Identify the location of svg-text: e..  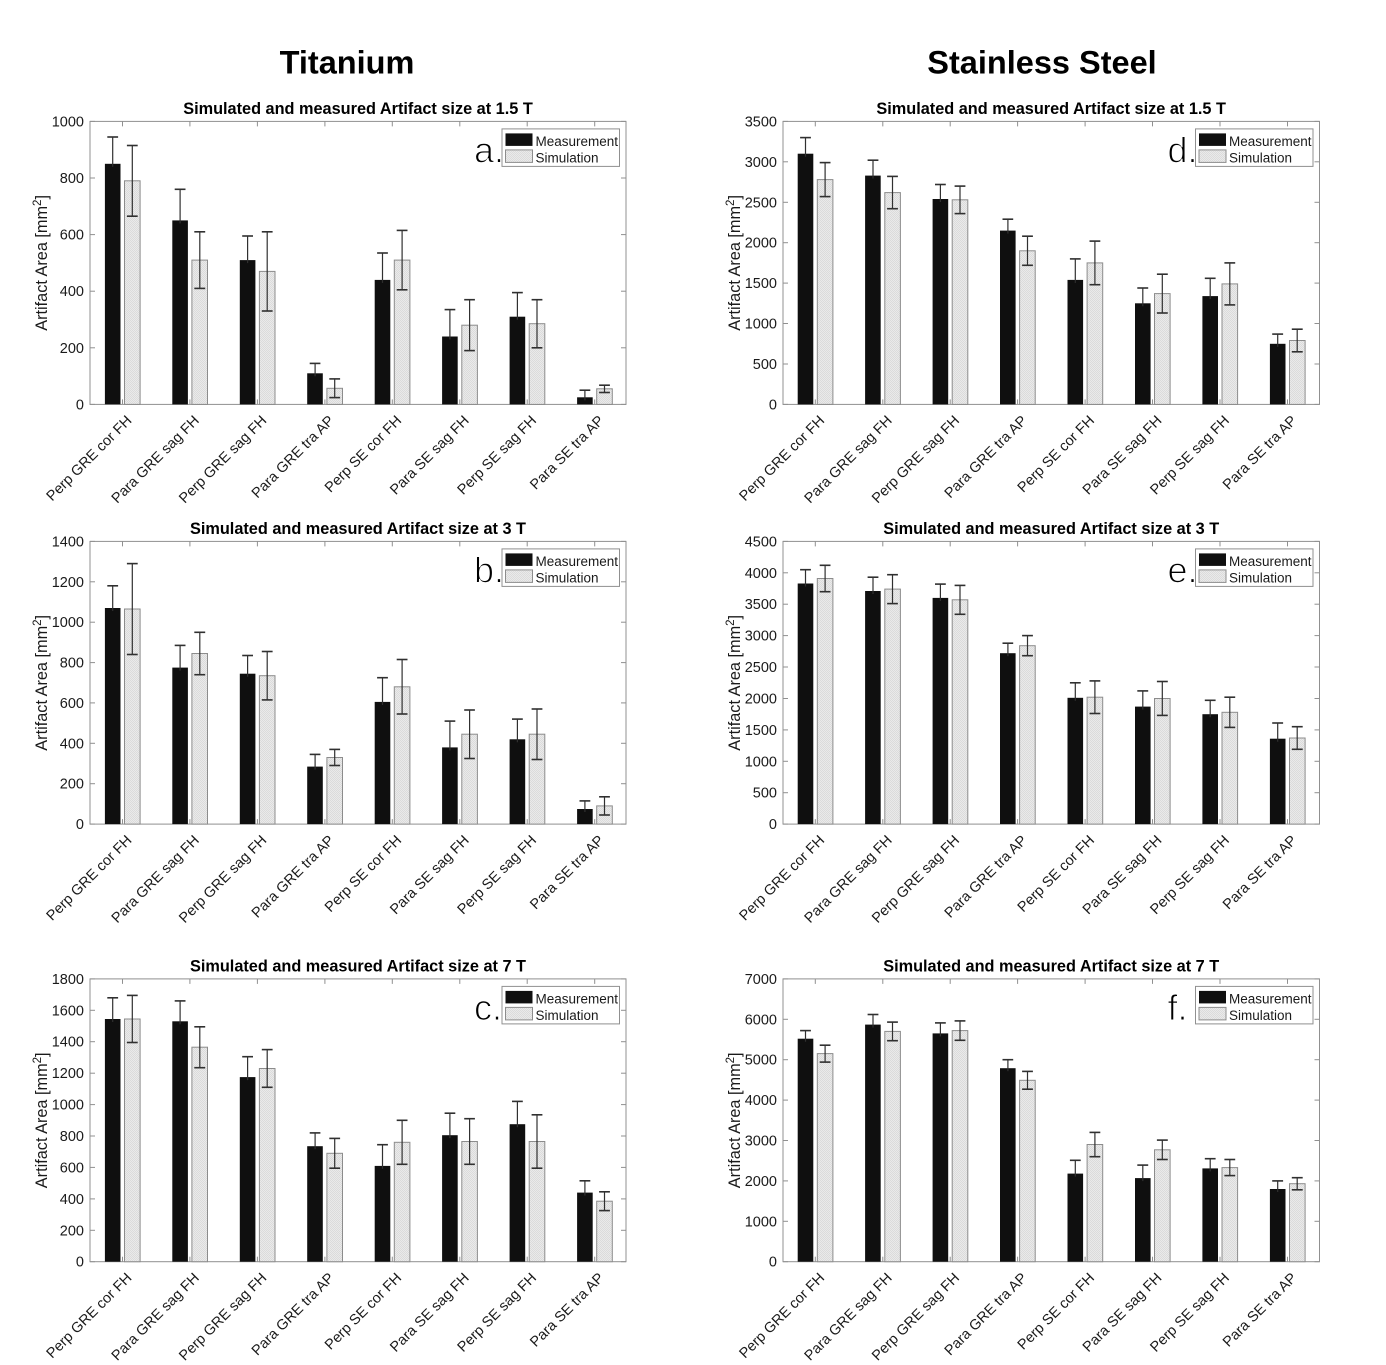
(1183, 569).